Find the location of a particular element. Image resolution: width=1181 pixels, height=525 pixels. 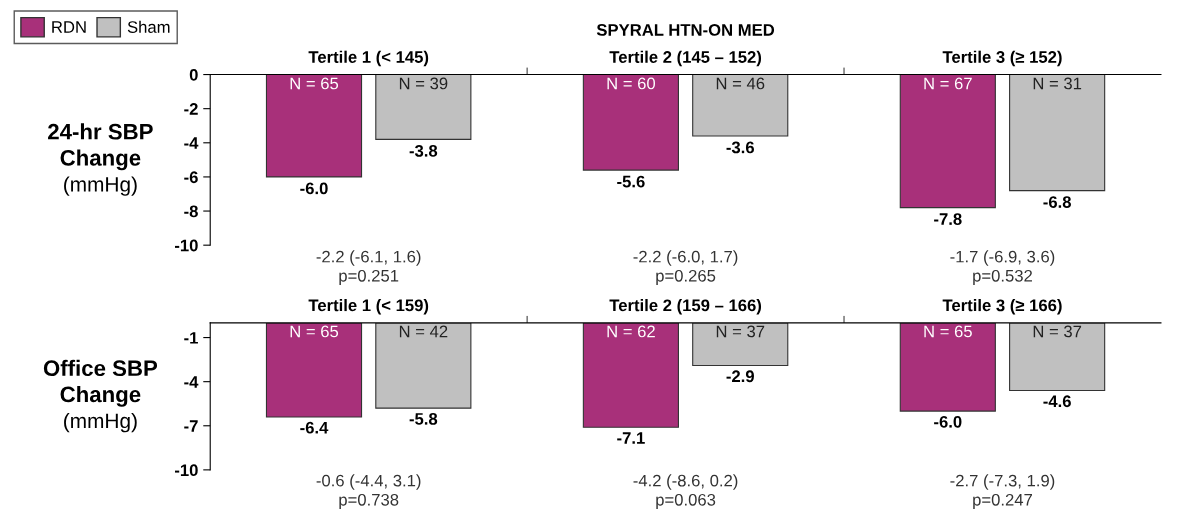

x-tick-label: Tertile 1 (< 159) is located at coordinates (368, 307).